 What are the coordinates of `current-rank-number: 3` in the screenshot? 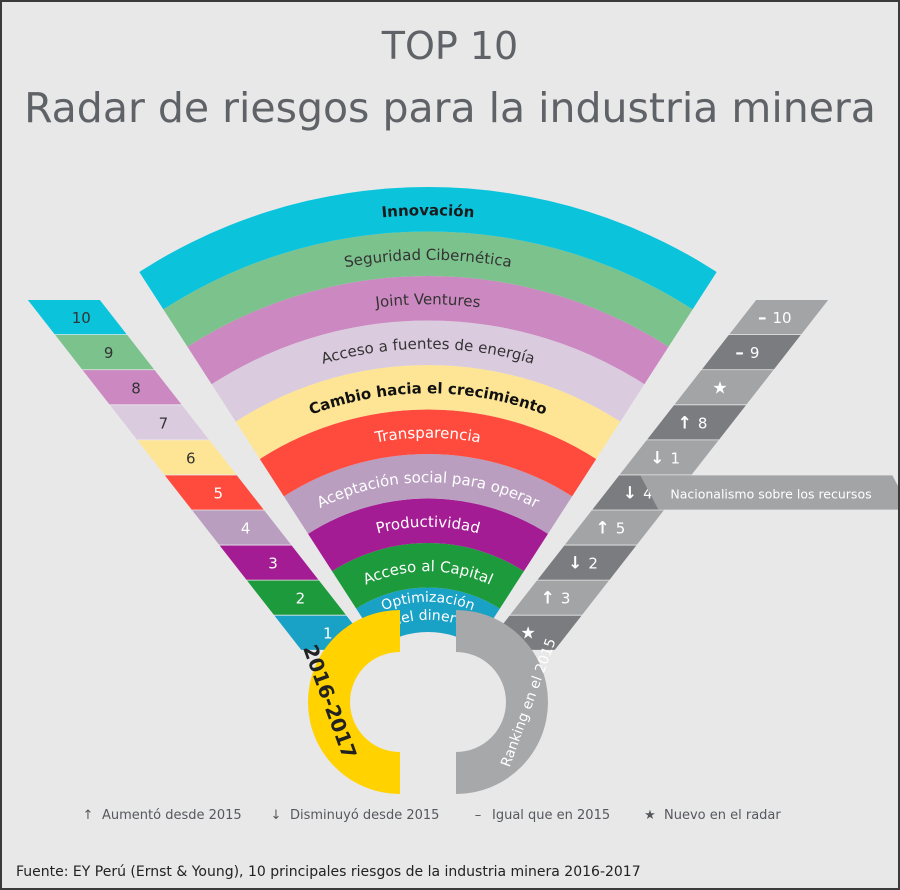 It's located at (273, 564).